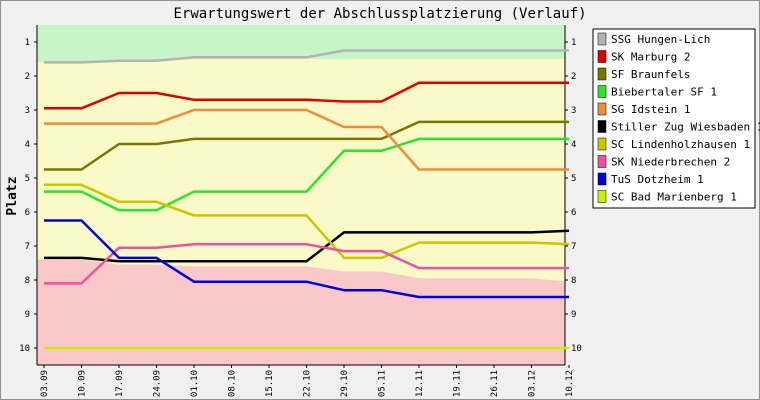 This screenshot has height=400, width=760. Describe the element at coordinates (27, 179) in the screenshot. I see `y-tick-label-left: 5` at that location.